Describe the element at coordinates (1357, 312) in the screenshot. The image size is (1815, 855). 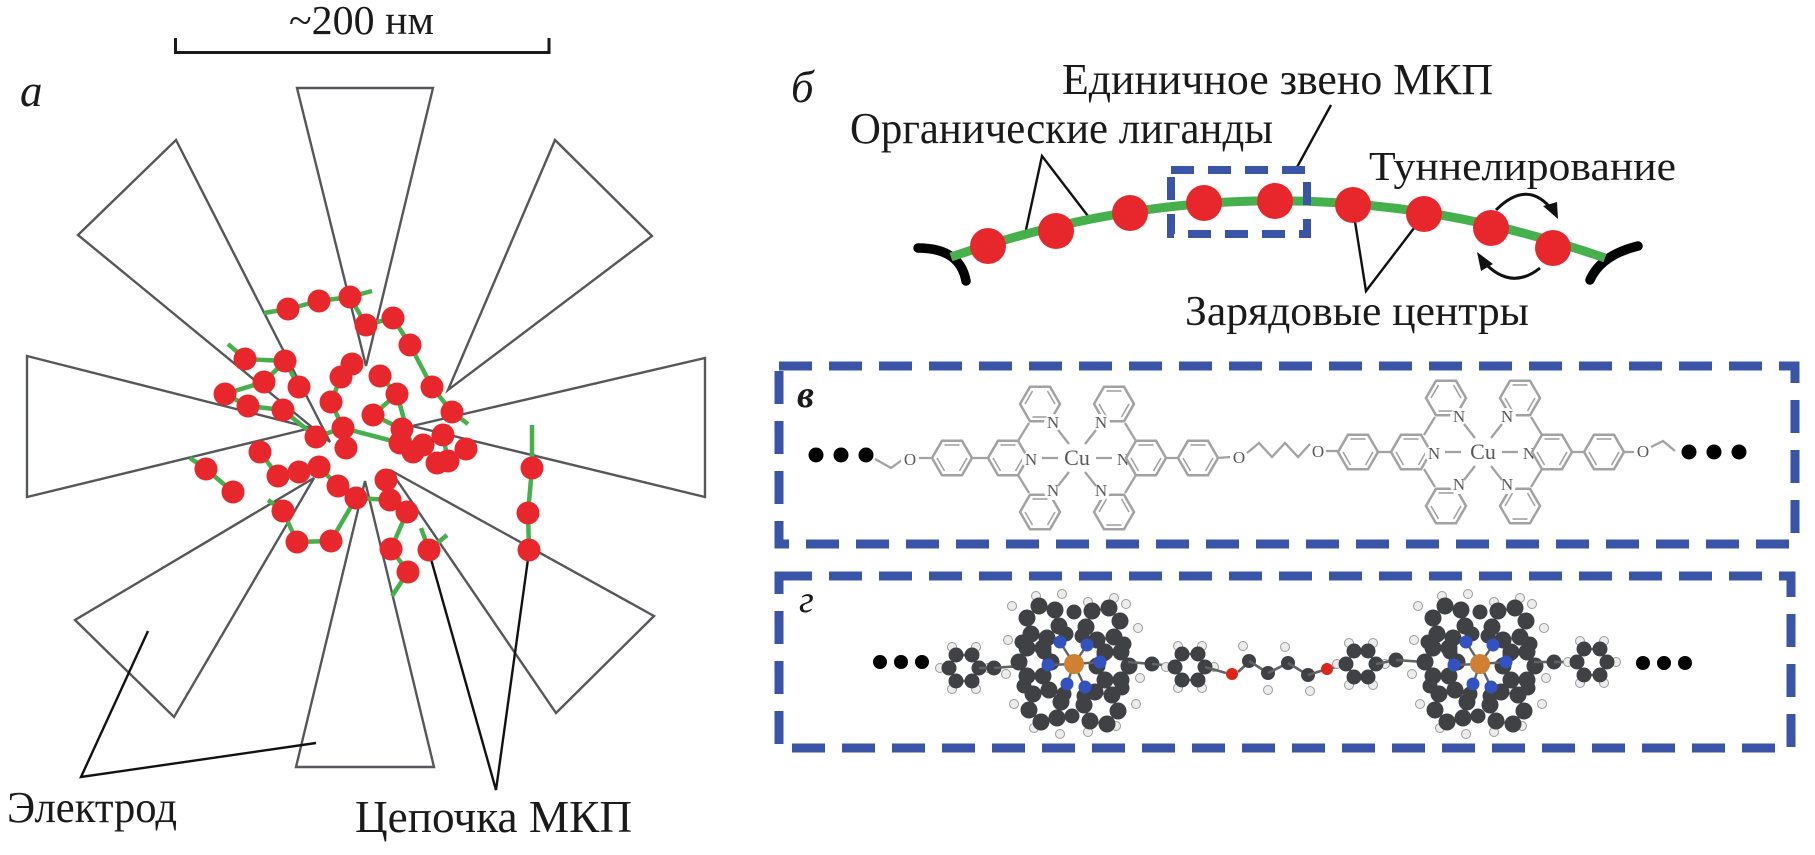
I see `svg-text: Зарядовые центры` at that location.